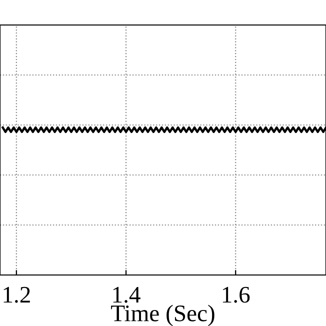 This screenshot has height=326, width=326. What do you see at coordinates (126, 294) in the screenshot?
I see `x-tick-label: 1.4` at bounding box center [126, 294].